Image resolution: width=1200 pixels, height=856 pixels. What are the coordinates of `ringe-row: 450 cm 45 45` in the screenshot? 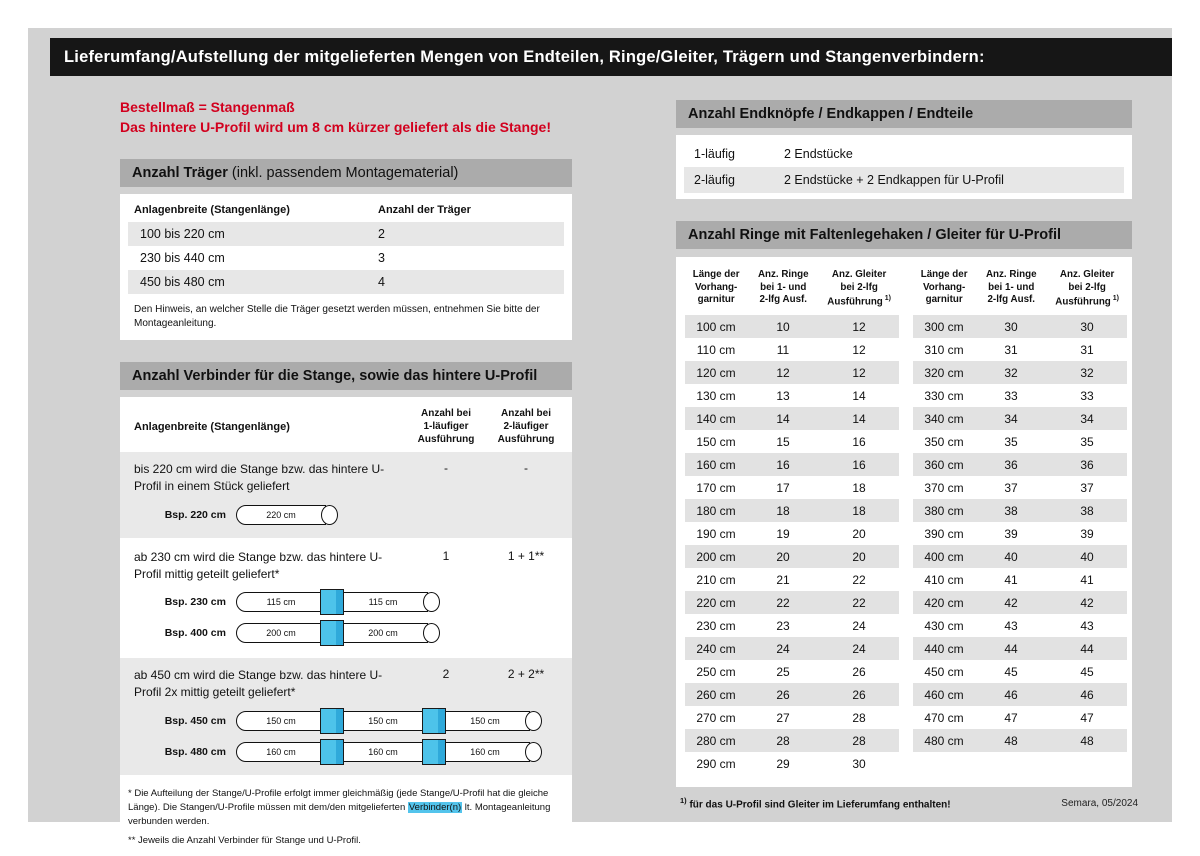 It's located at (1020, 671).